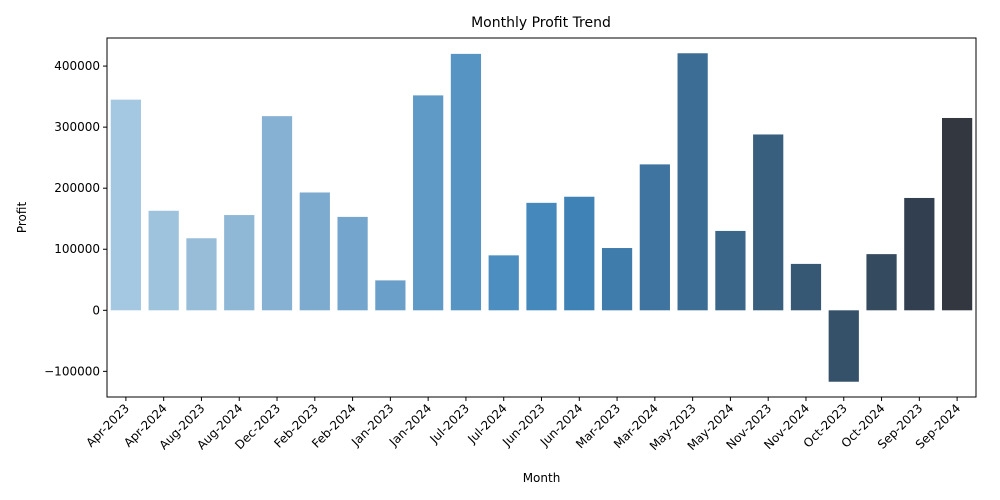 The width and height of the screenshot is (1000, 500). Describe the element at coordinates (579, 253) in the screenshot. I see `bar-jun-2024` at that location.